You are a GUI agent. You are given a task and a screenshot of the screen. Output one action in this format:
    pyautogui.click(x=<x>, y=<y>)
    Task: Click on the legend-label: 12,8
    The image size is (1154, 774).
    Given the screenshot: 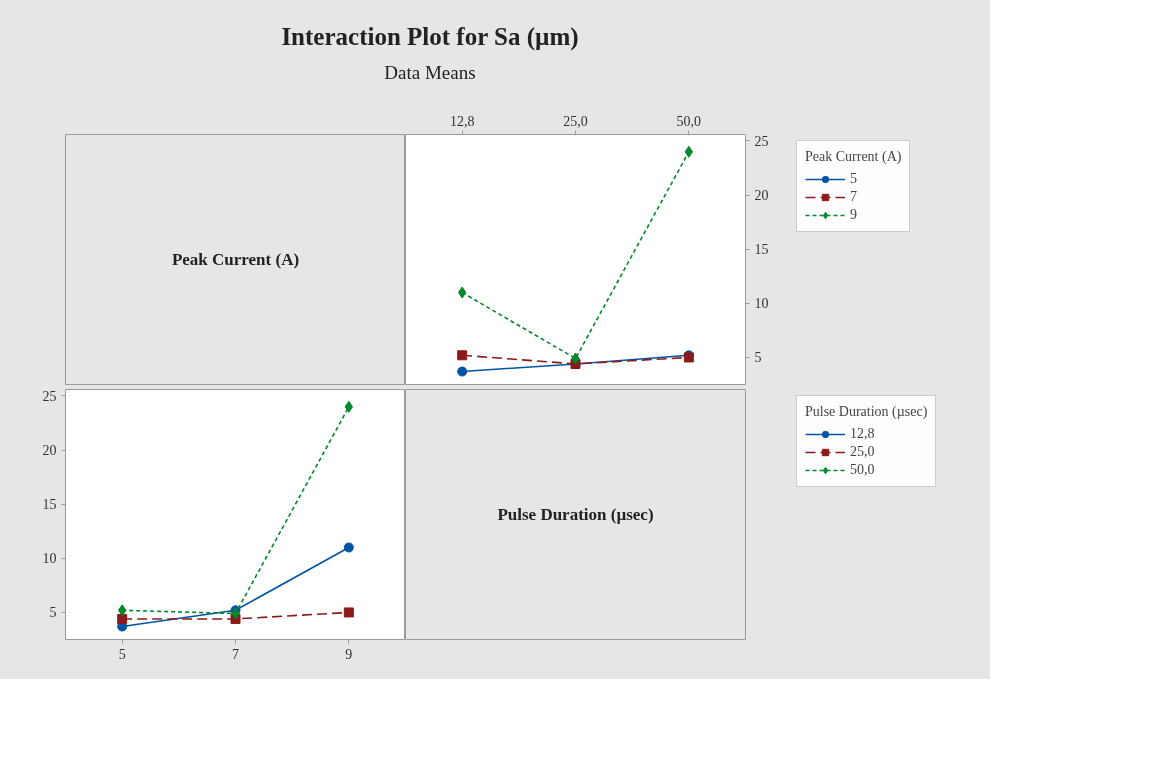 What is the action you would take?
    pyautogui.click(x=862, y=434)
    